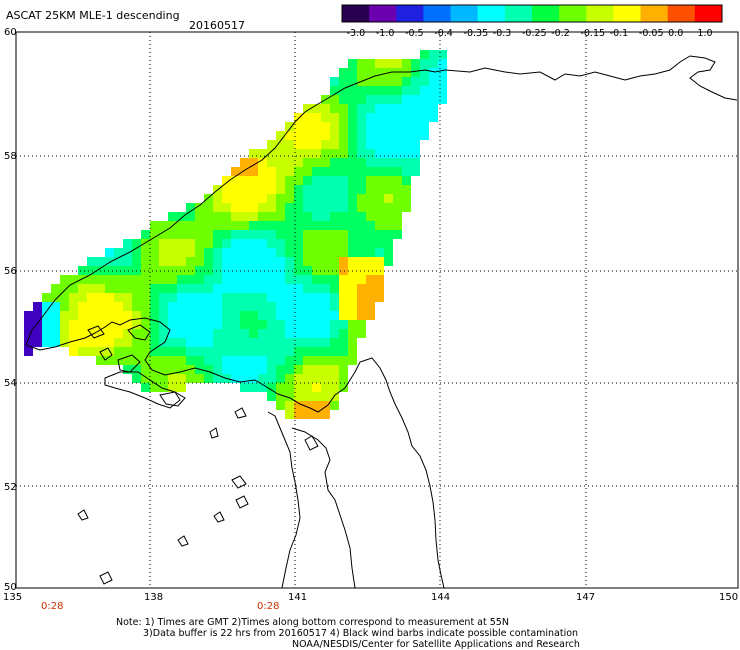 The height and width of the screenshot is (650, 740). Describe the element at coordinates (705, 33) in the screenshot. I see `colorbar-tick-label: 1.0` at that location.